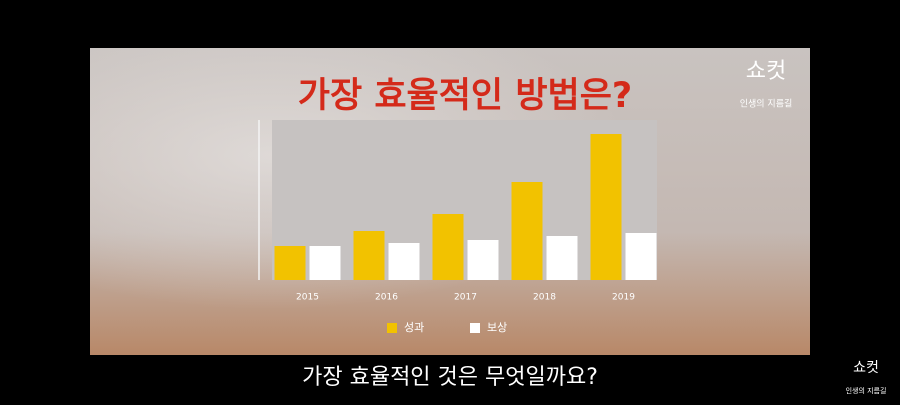 This screenshot has width=900, height=405. I want to click on corner-logo-sub: 인생의 지름길, so click(866, 390).